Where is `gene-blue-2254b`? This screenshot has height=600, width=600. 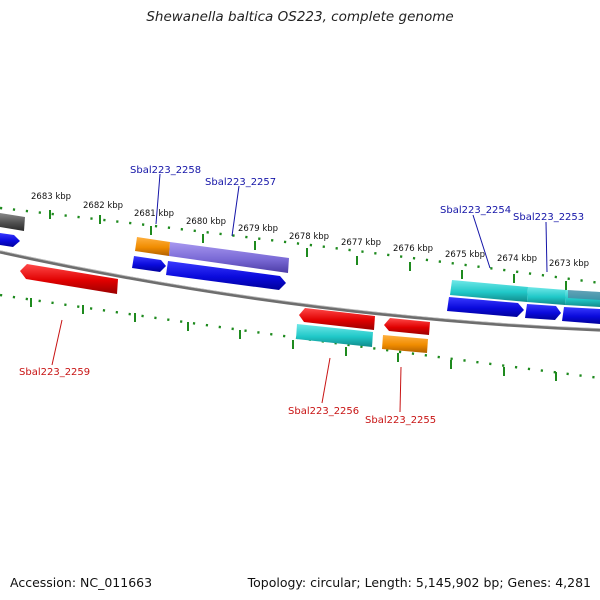 gene-blue-2254b is located at coordinates (485, 307).